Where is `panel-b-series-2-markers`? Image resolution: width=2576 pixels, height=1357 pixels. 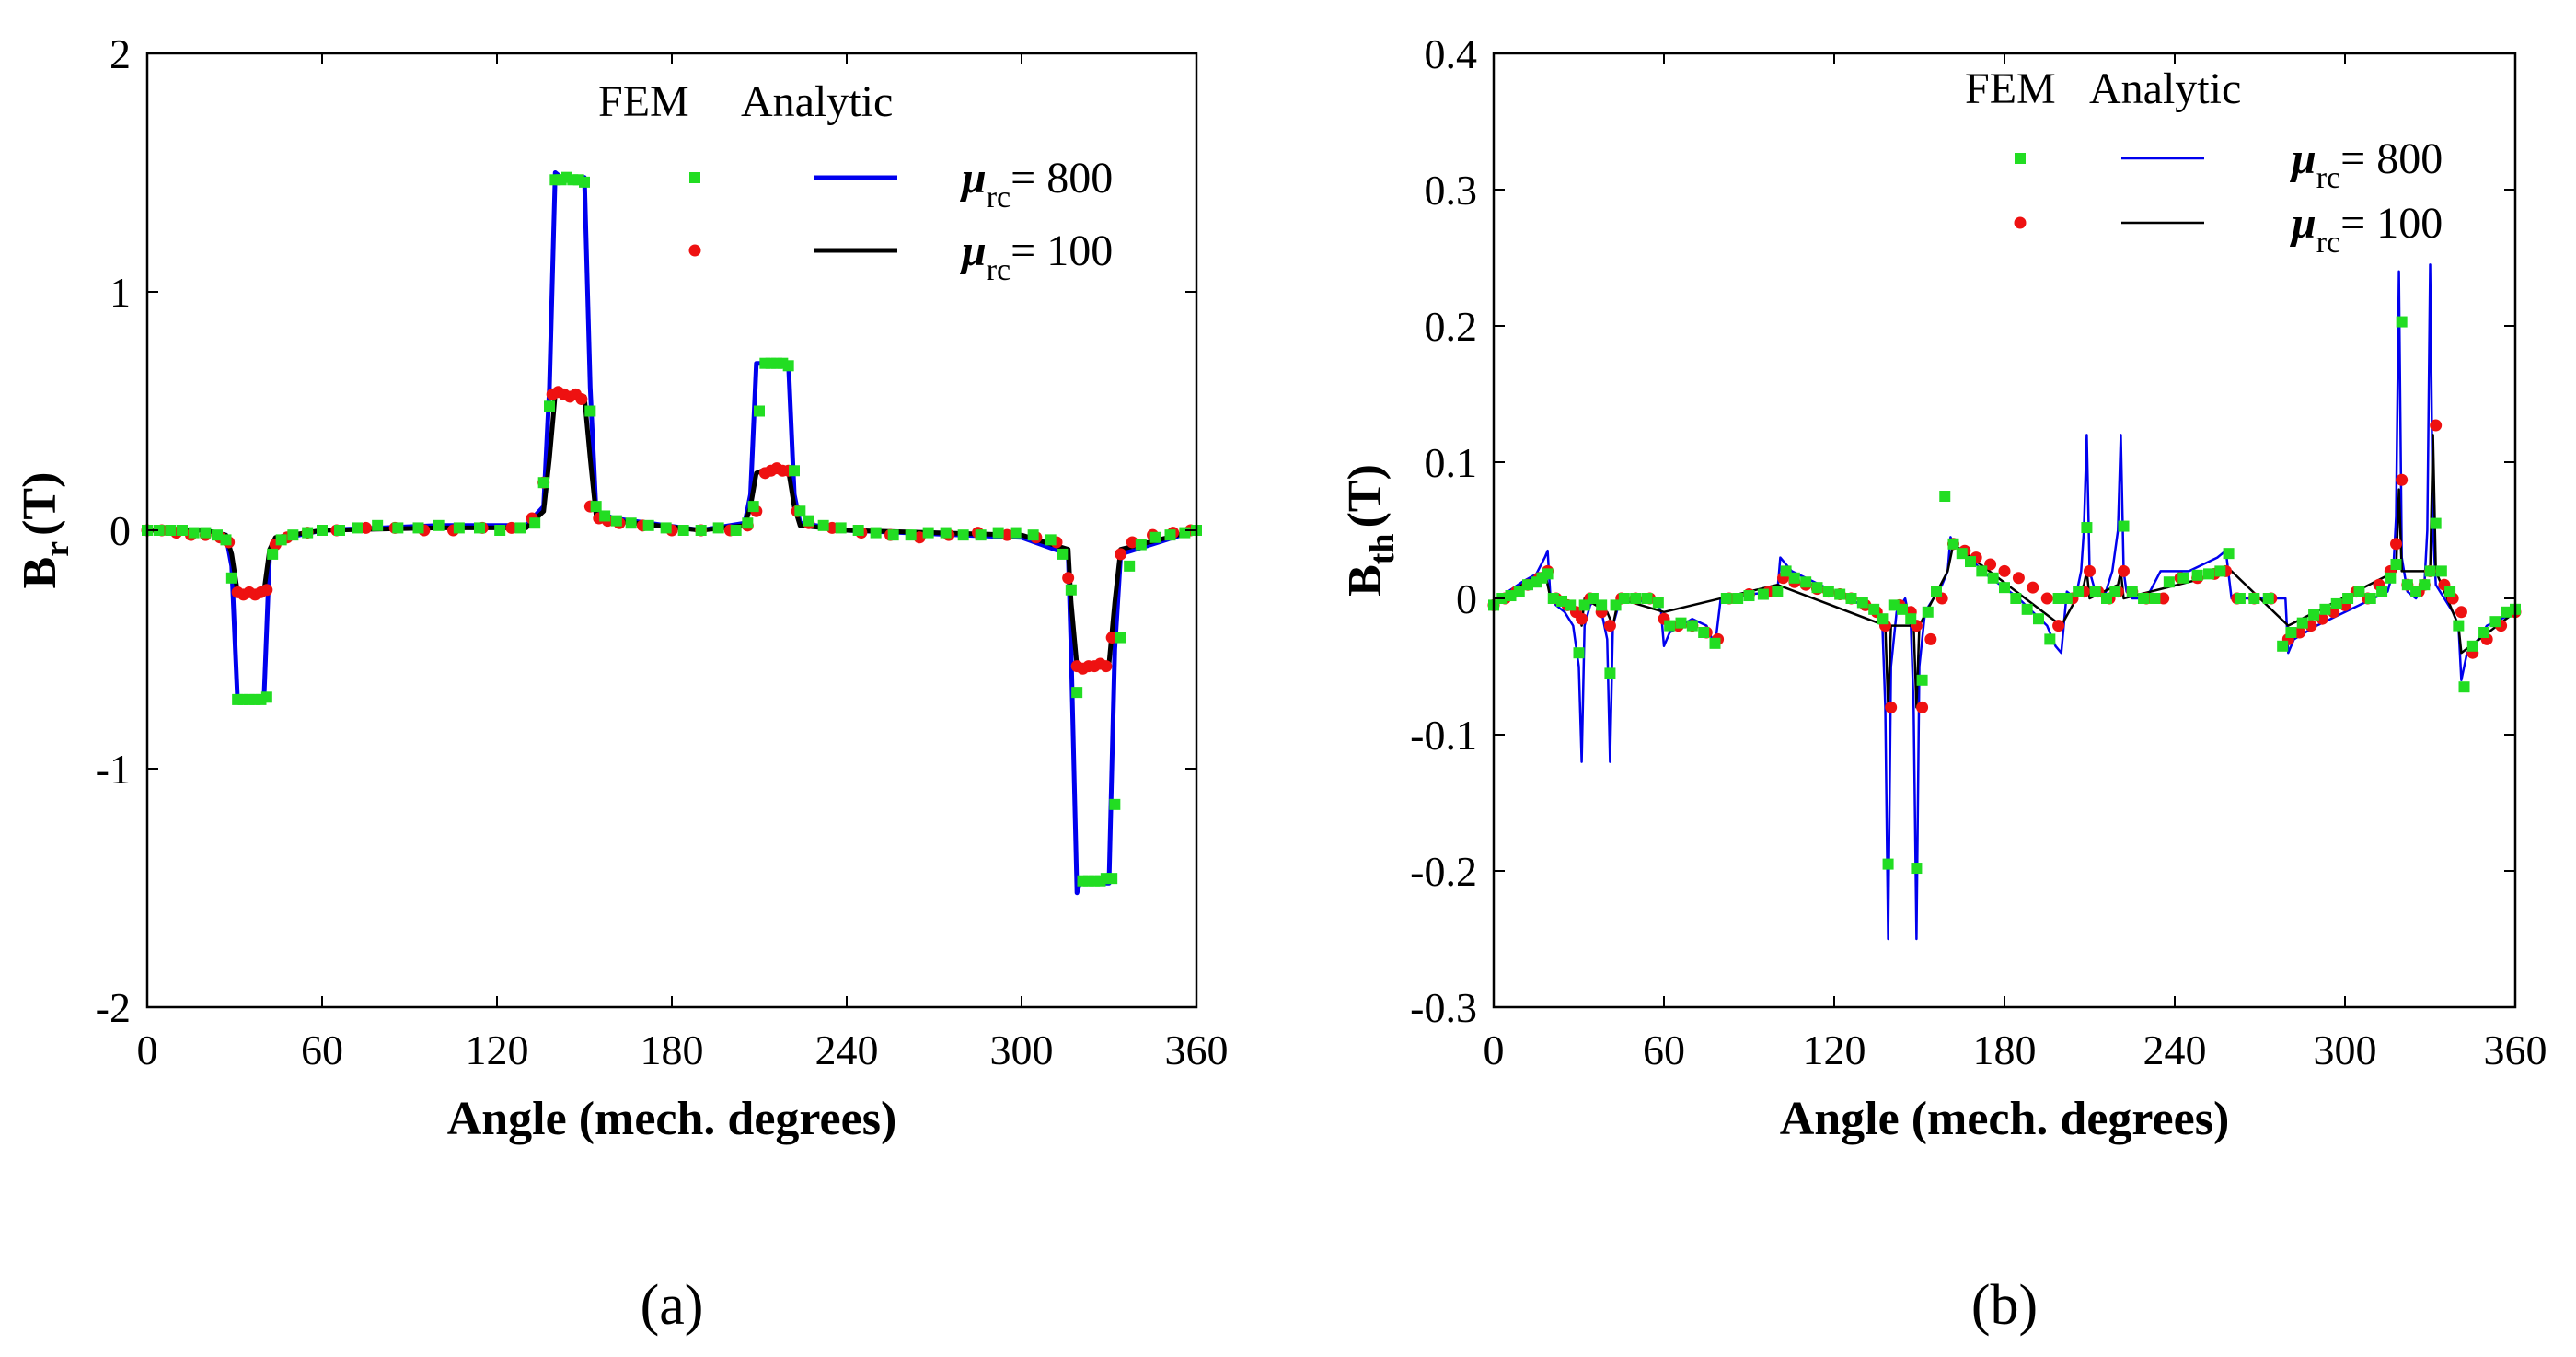
panel-b-series-2-markers is located at coordinates (2004, 566).